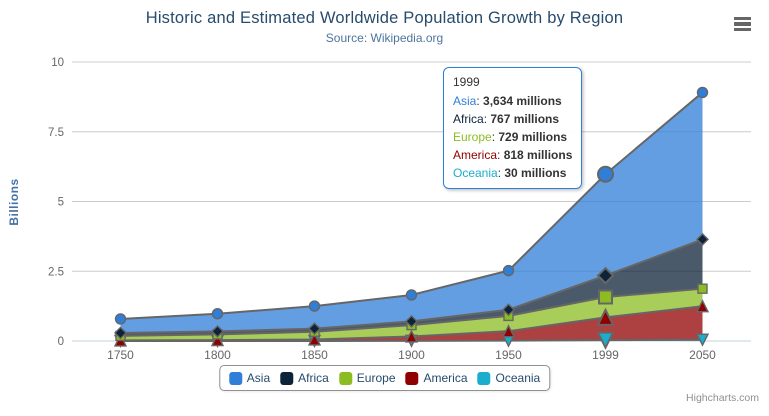 The image size is (769, 416). Describe the element at coordinates (61, 342) in the screenshot. I see `y-tick-label: 0` at that location.